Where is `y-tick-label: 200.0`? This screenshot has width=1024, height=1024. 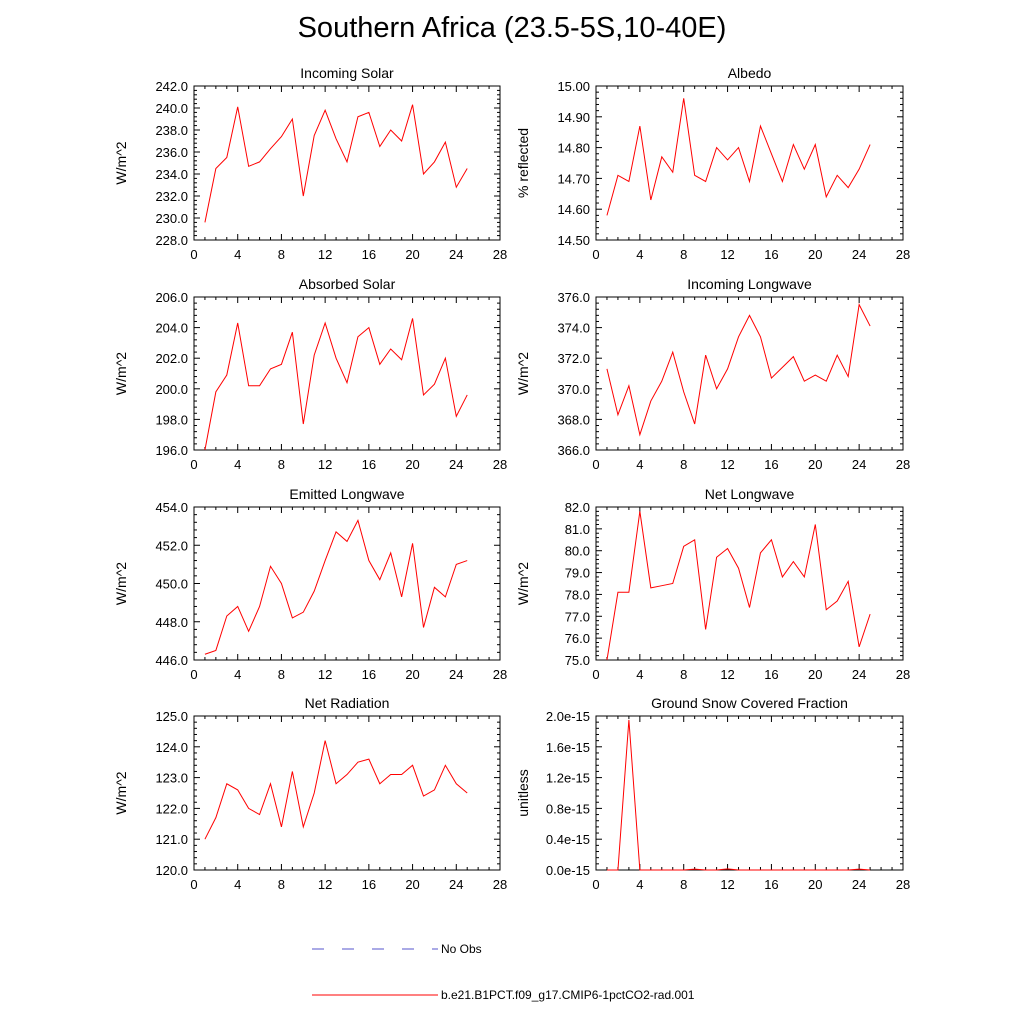 y-tick-label: 200.0 is located at coordinates (171, 389).